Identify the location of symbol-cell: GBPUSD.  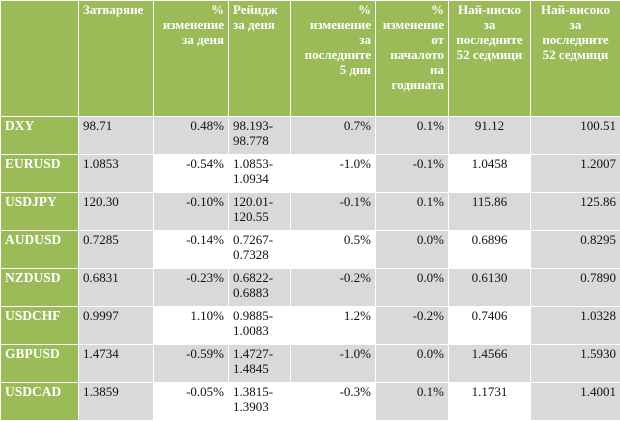
(40, 364).